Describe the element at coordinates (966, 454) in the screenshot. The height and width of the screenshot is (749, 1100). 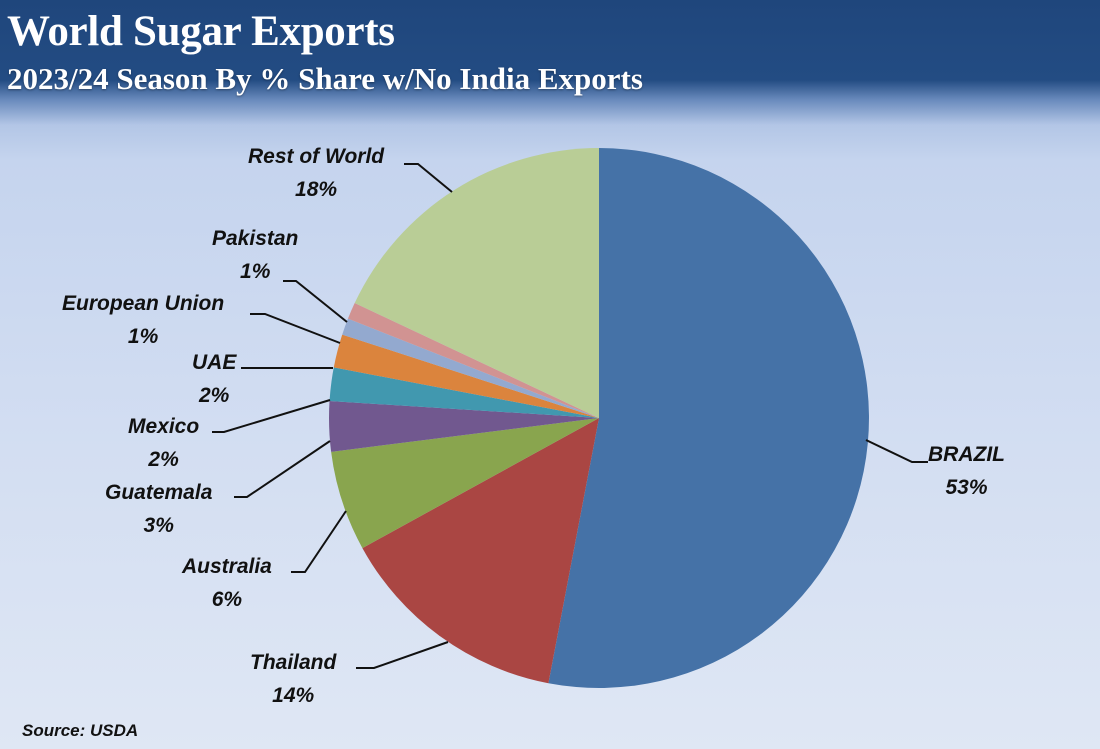
I see `label-name: BRAZIL` at that location.